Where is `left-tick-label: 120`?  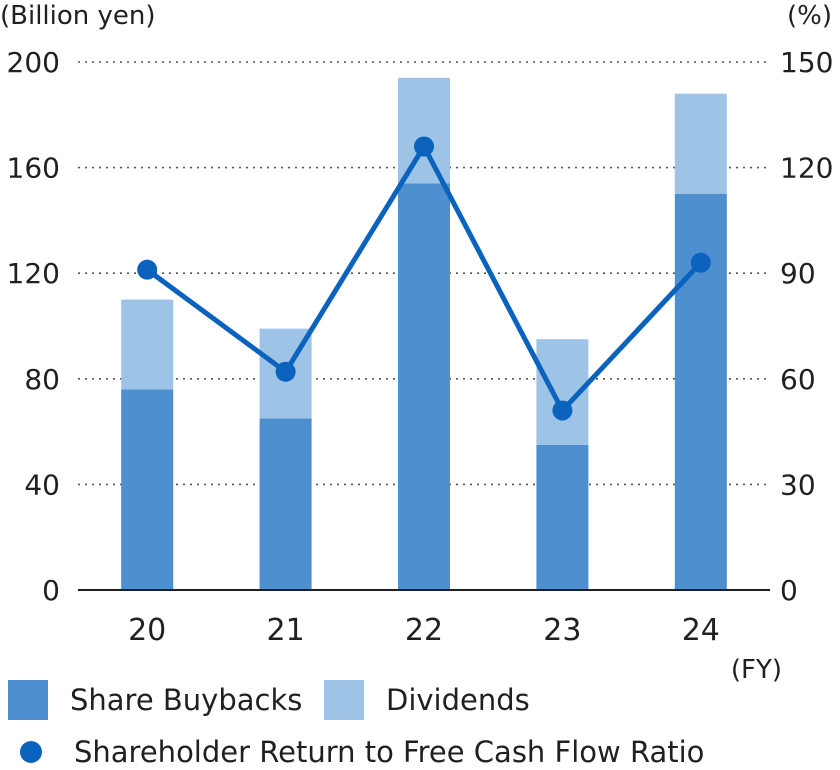
left-tick-label: 120 is located at coordinates (33, 273).